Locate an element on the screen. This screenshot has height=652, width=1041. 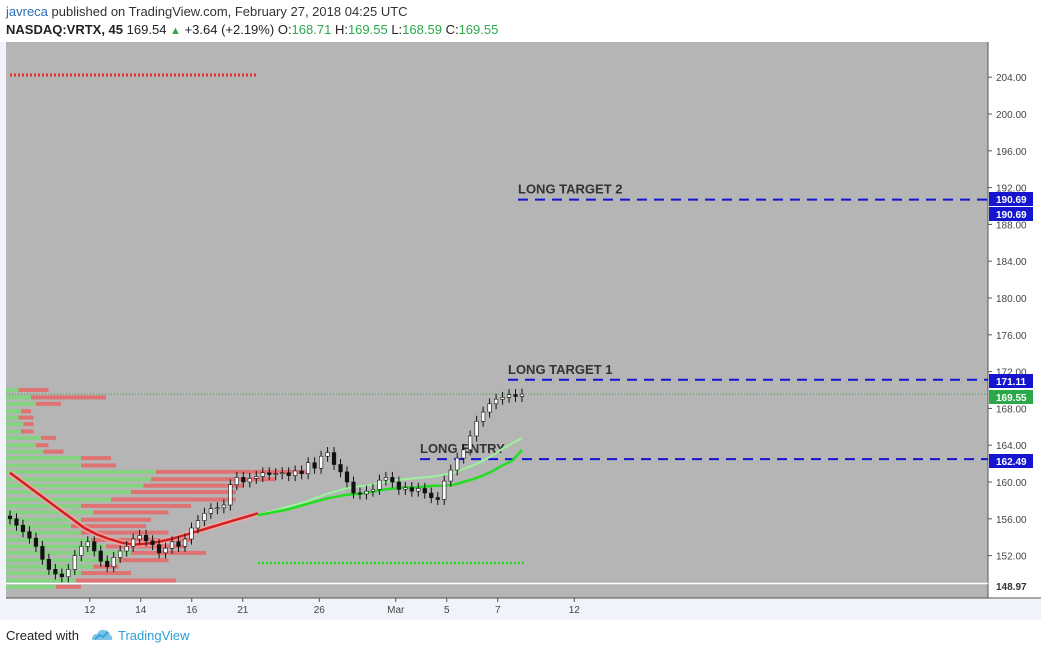
time-tick-label: 5 is located at coordinates (447, 610).